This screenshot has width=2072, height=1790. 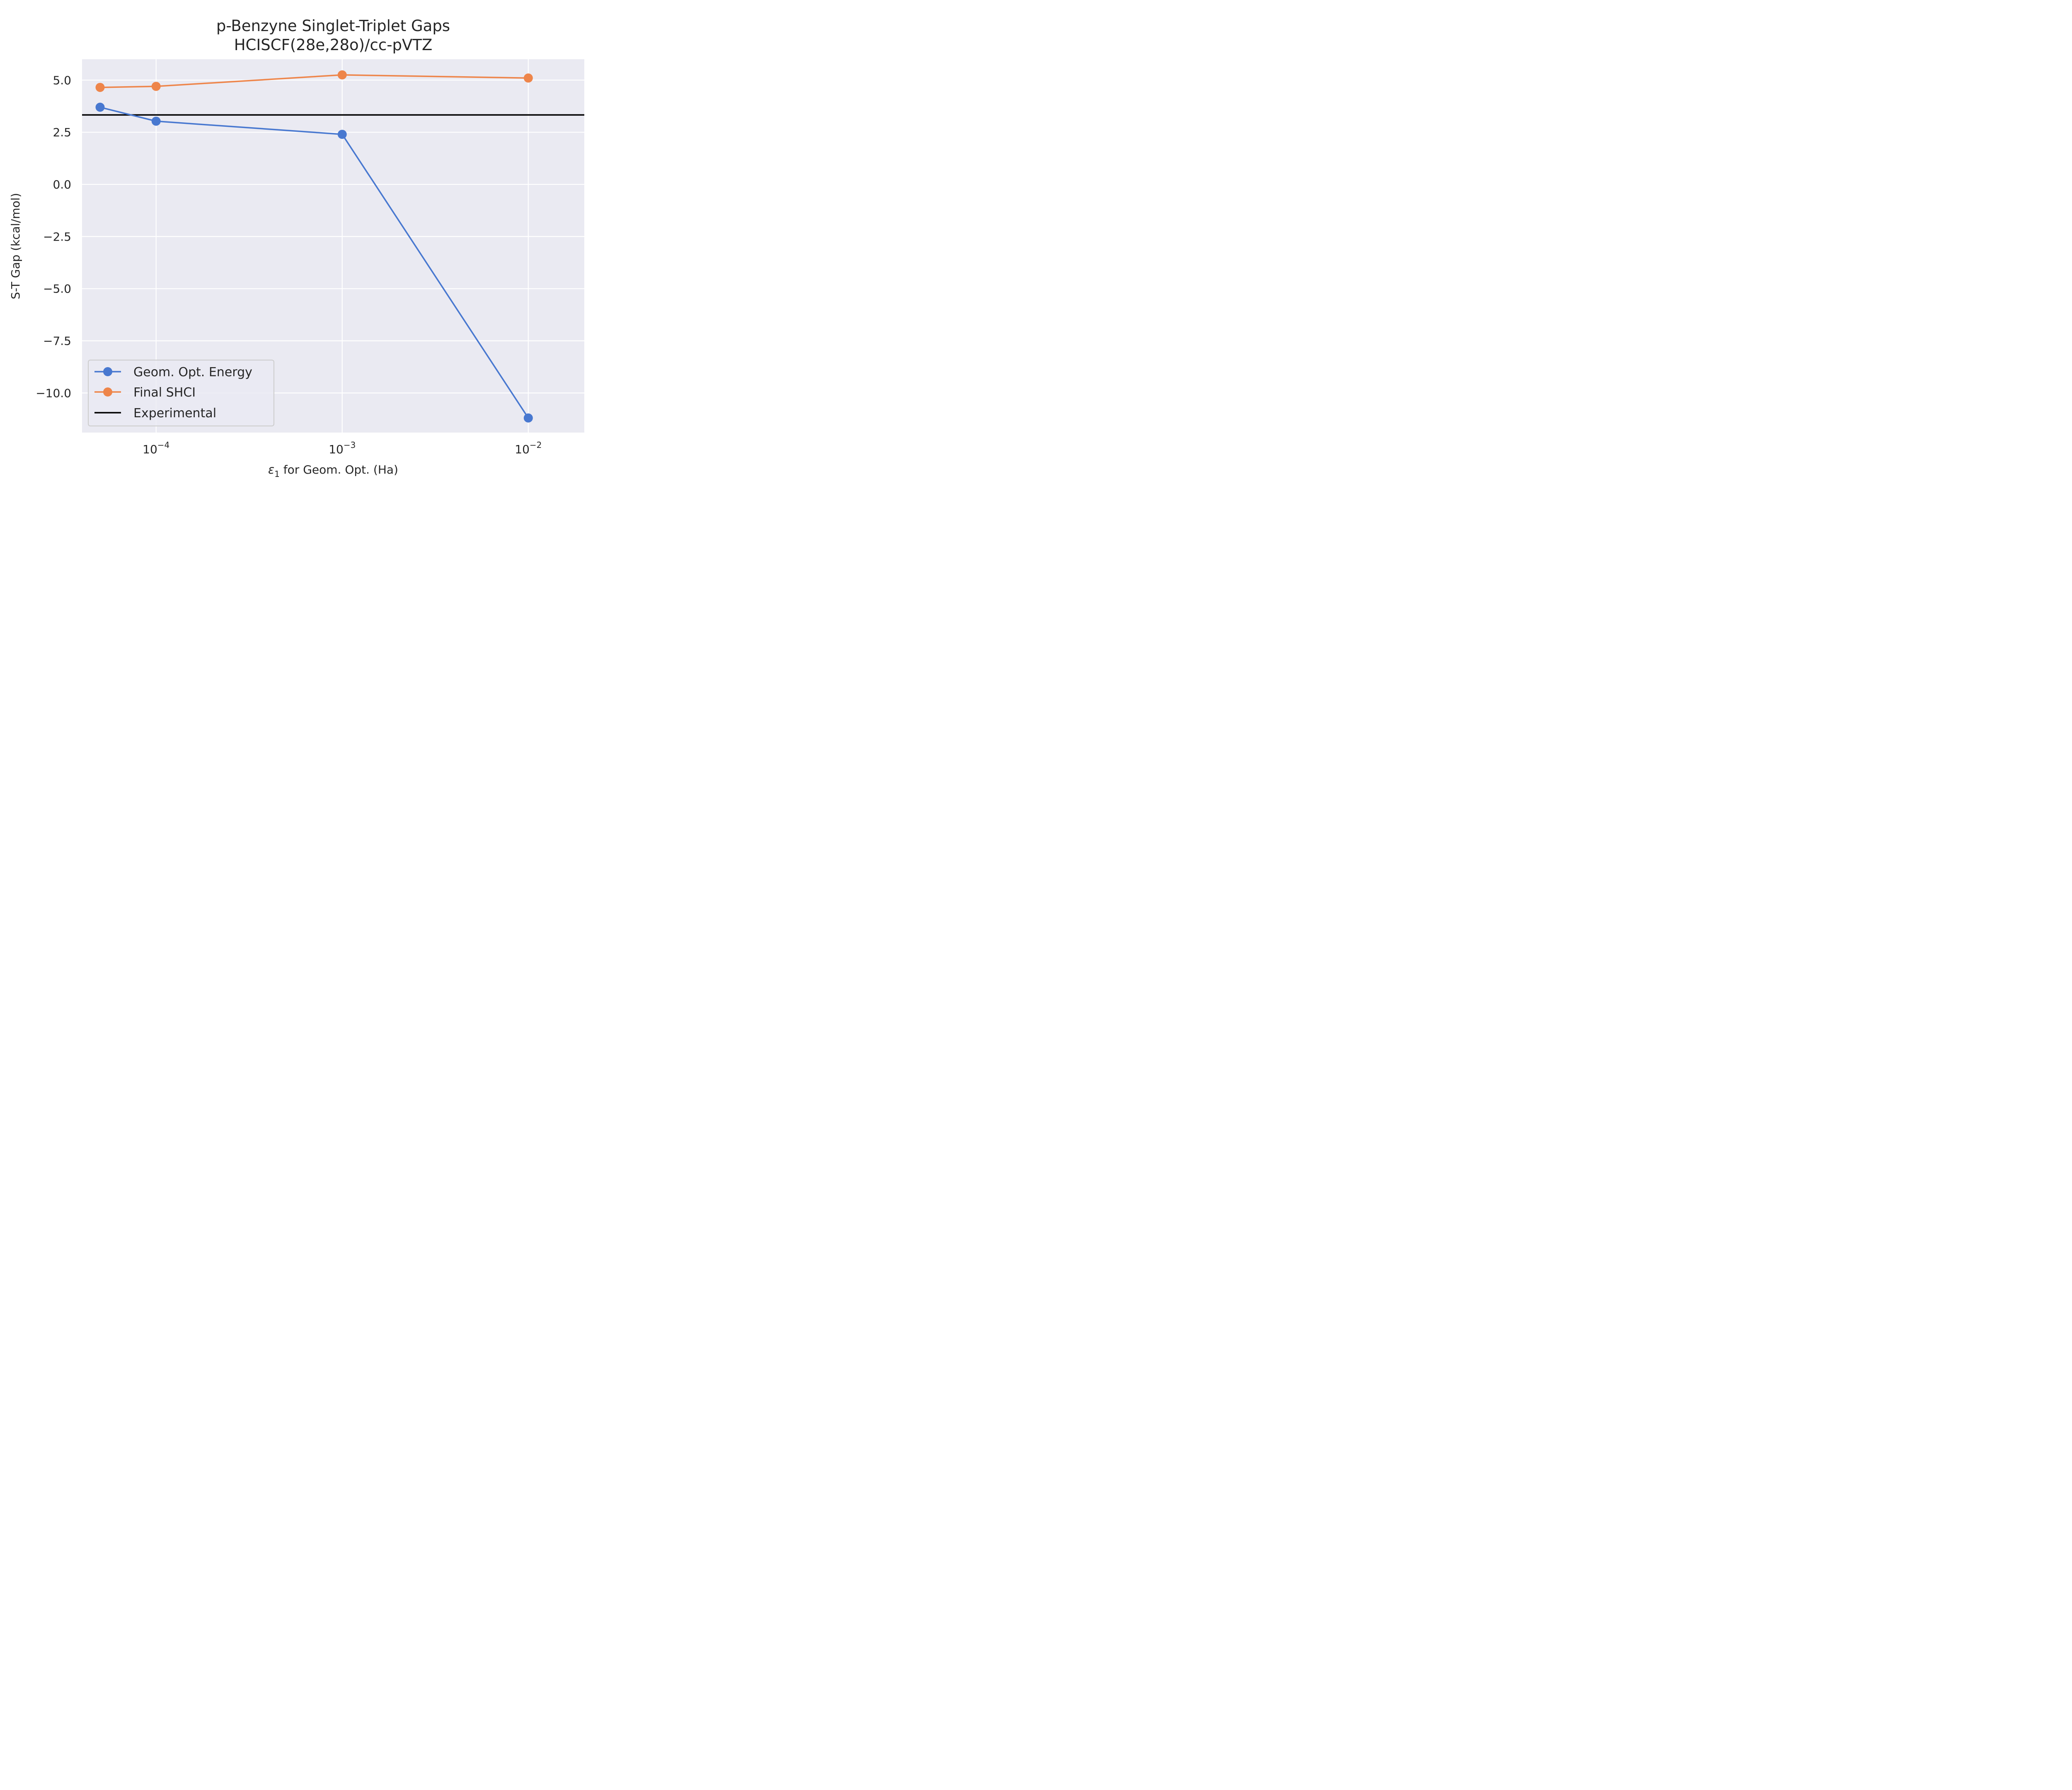 I want to click on y-tick-label: −10.0, so click(x=53, y=393).